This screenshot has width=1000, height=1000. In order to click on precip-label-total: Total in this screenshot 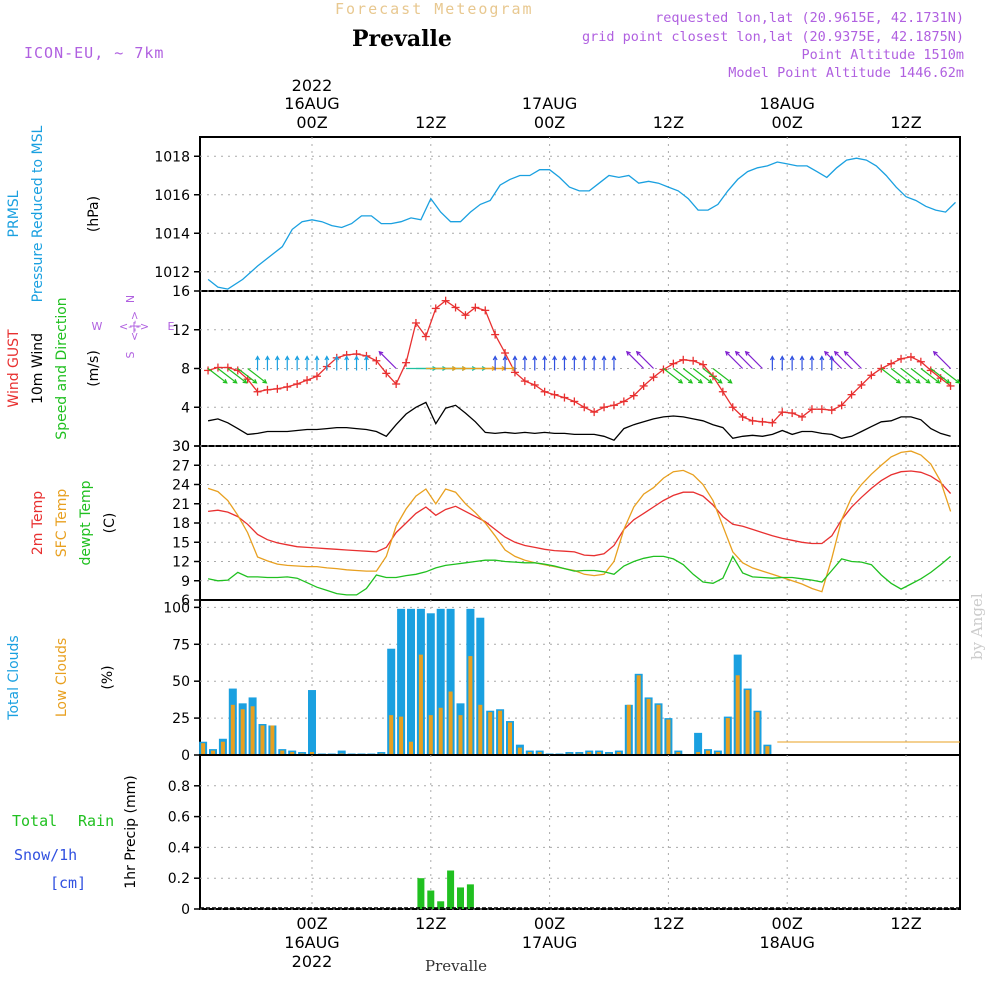, I will do `click(34, 821)`.